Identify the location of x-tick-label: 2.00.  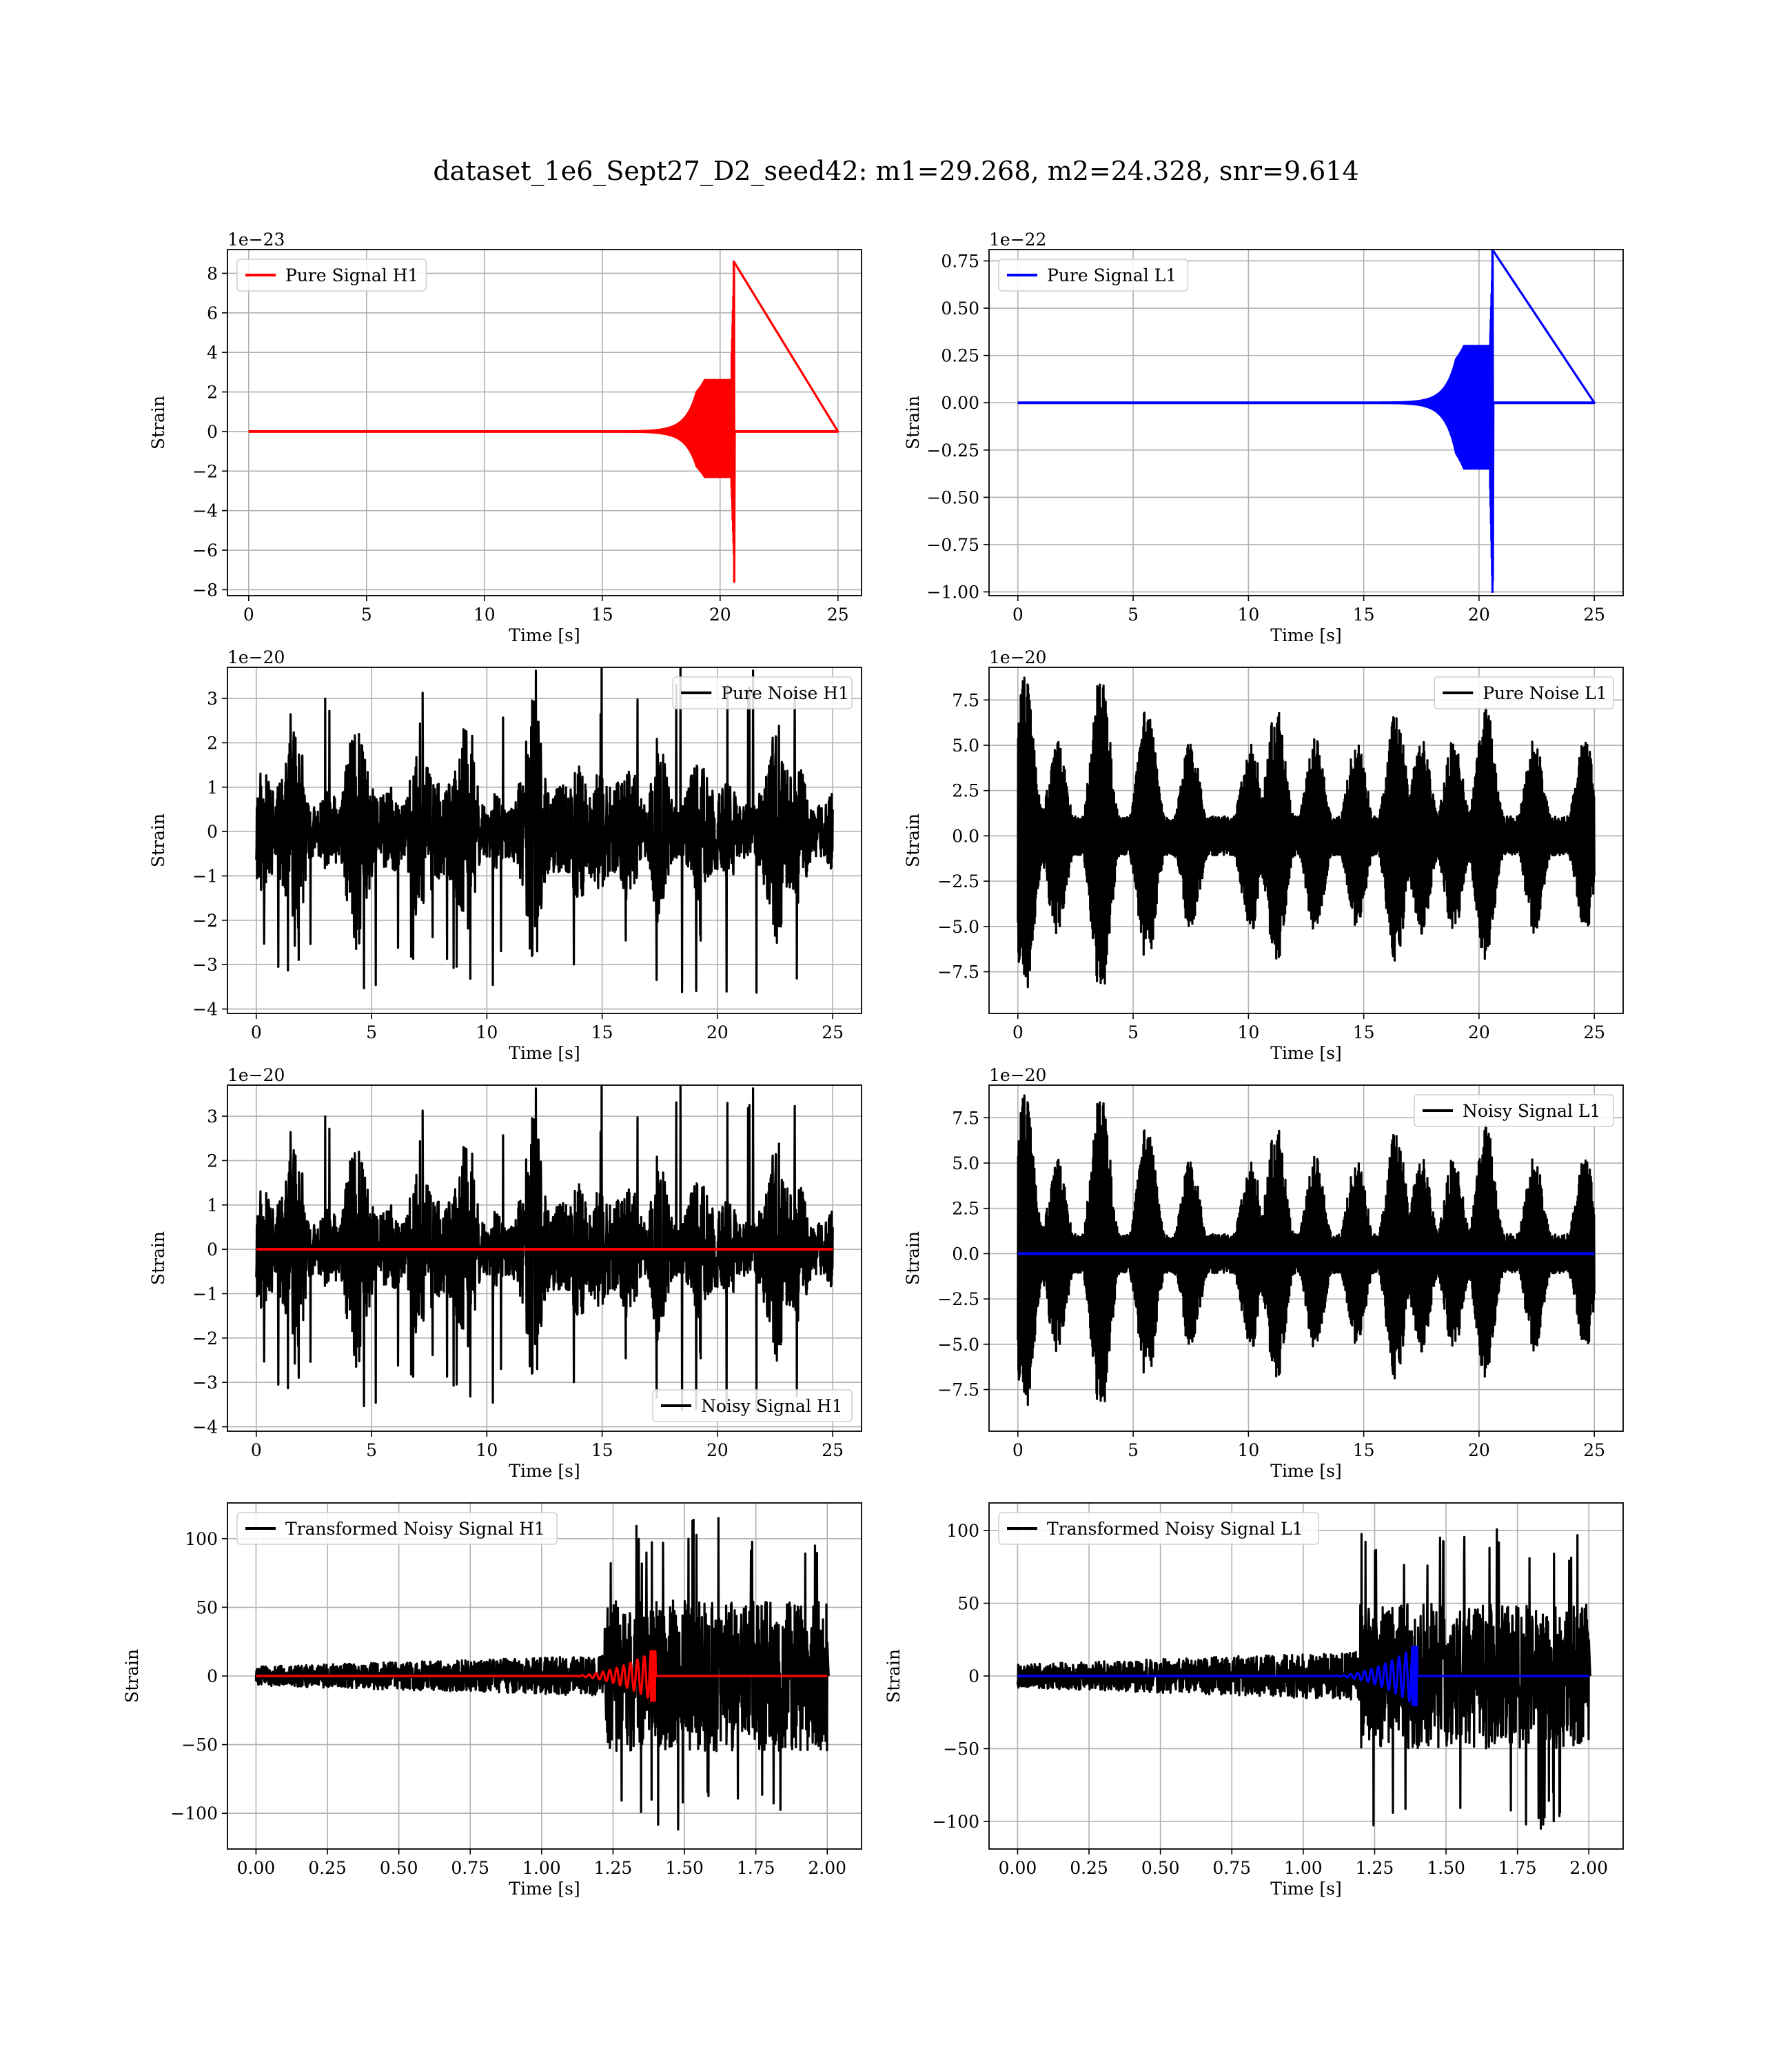
(1589, 1868).